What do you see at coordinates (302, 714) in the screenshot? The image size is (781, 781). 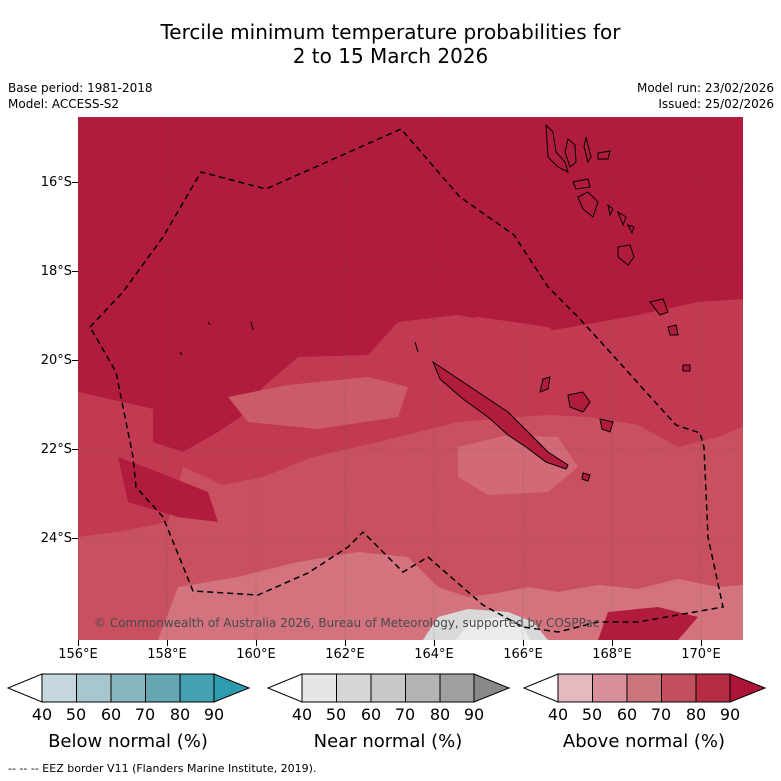 I see `cbar2-tick: 40` at bounding box center [302, 714].